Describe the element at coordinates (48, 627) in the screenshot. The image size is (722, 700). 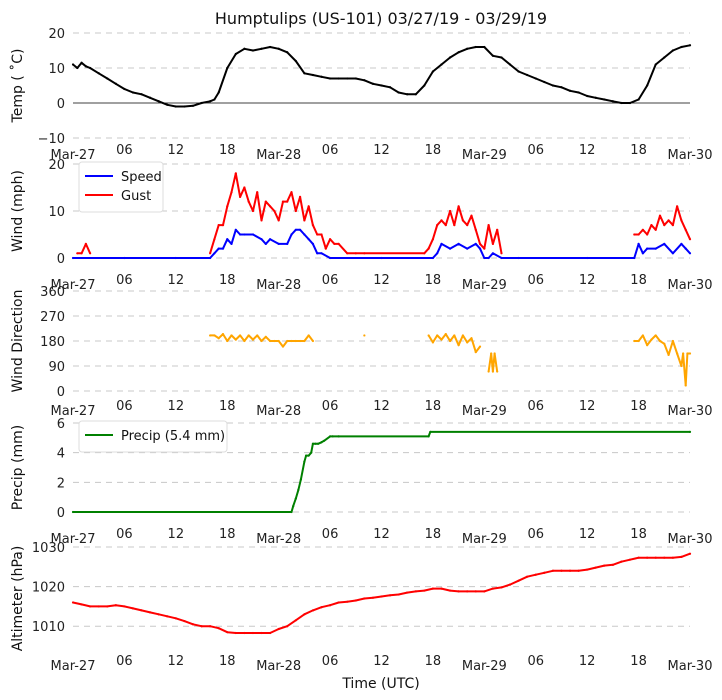
I see `y-tick-label: 1010` at that location.